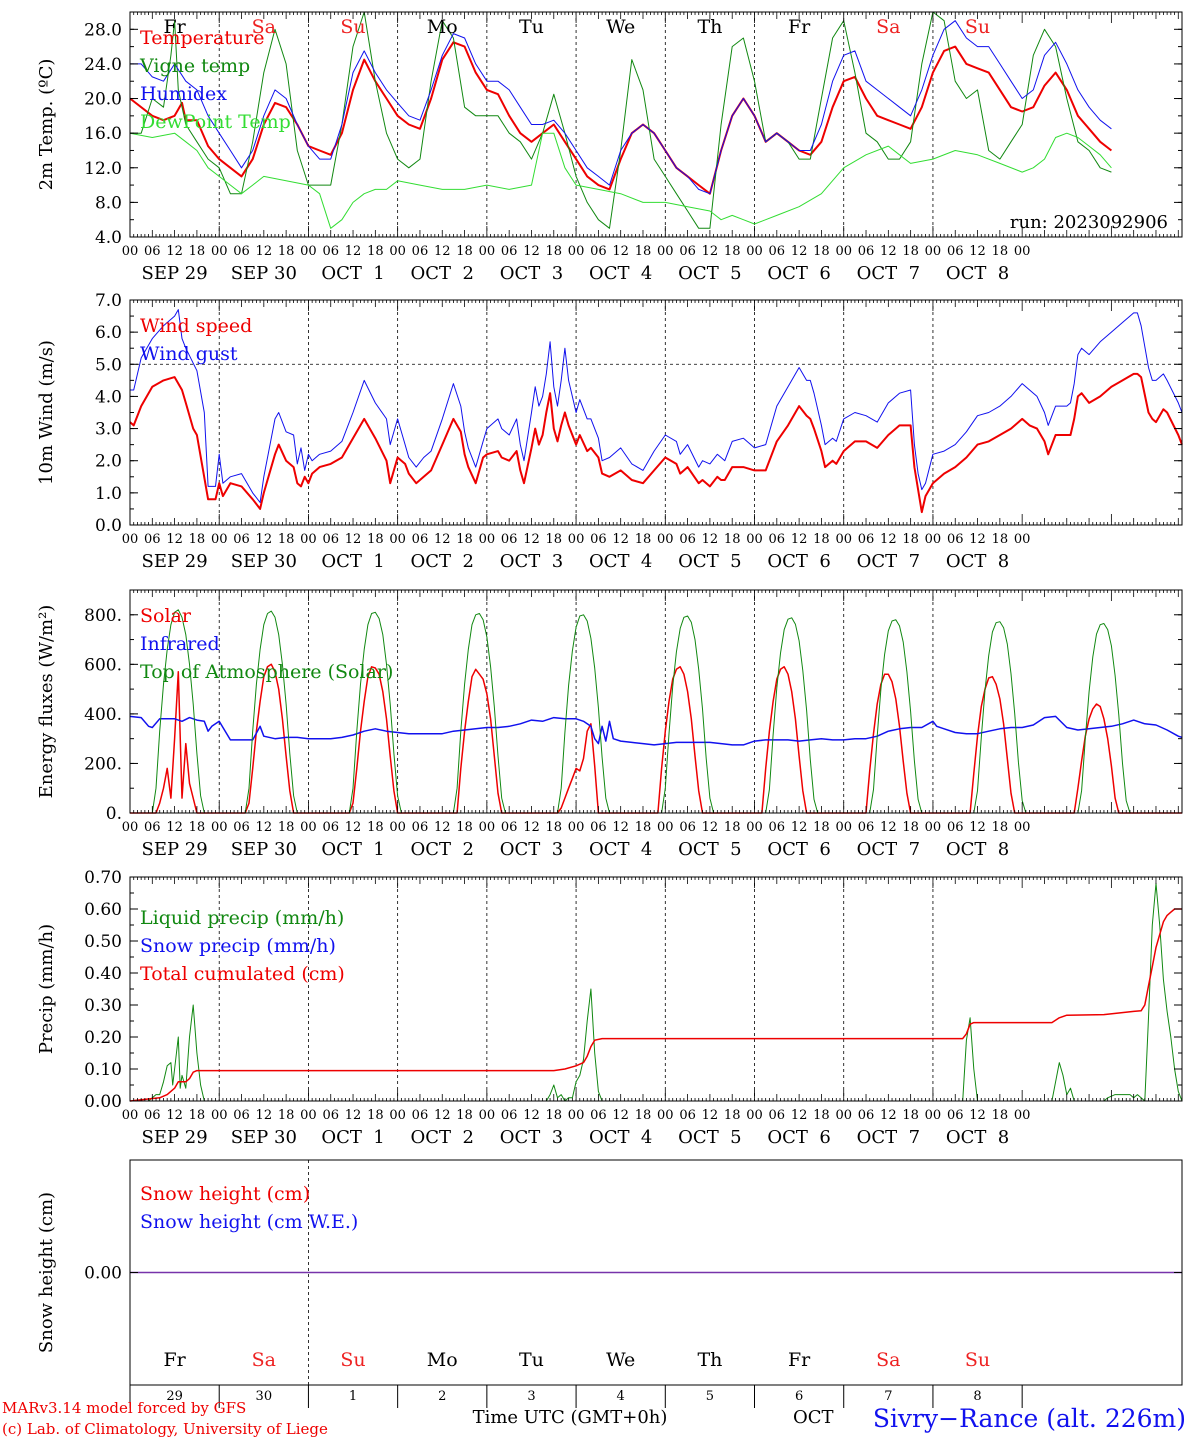  Describe the element at coordinates (888, 27) in the screenshot. I see `weekday-label: Sa` at that location.